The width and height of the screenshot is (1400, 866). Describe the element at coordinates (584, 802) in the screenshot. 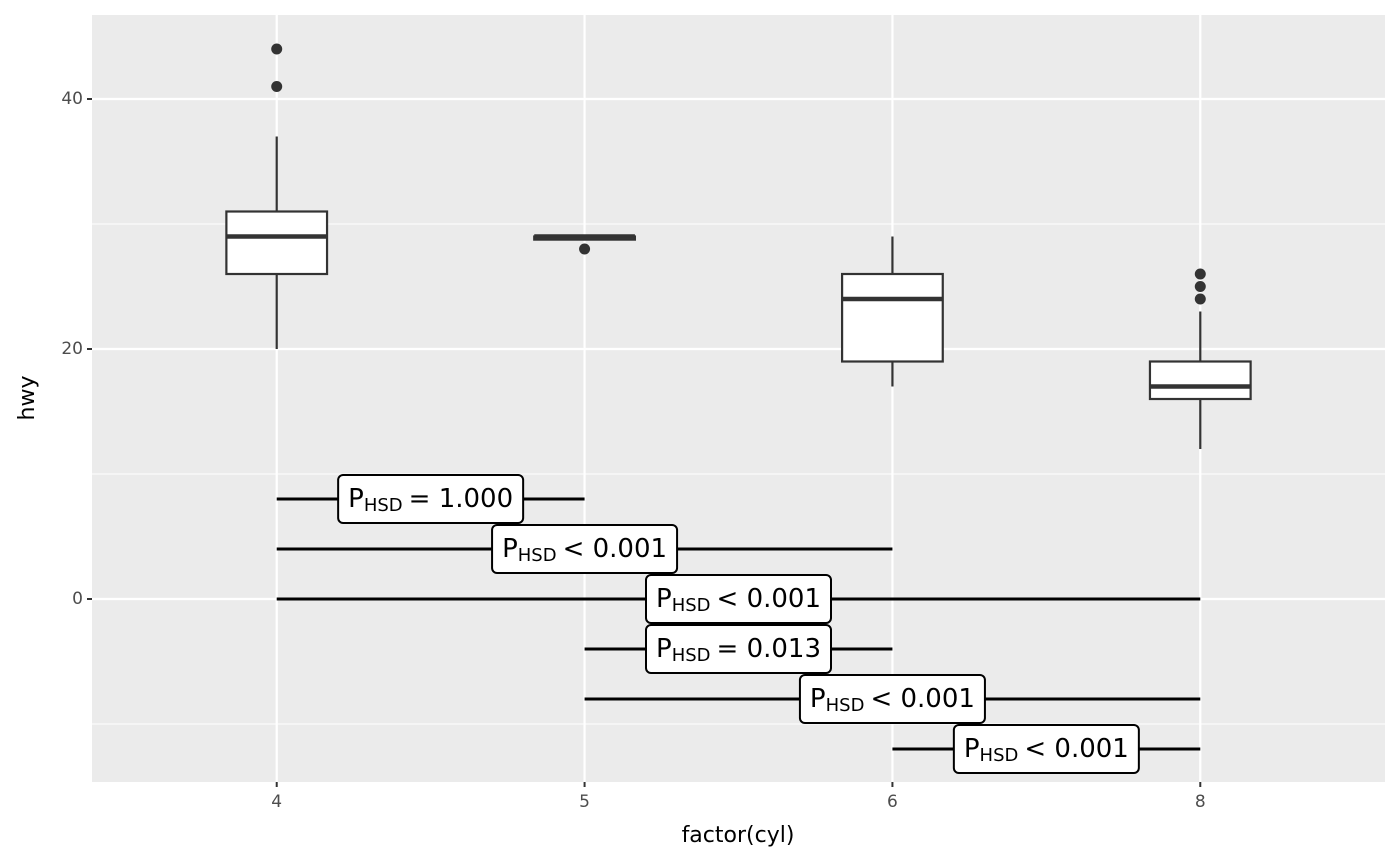

I see `x-tick-label: 5` at that location.